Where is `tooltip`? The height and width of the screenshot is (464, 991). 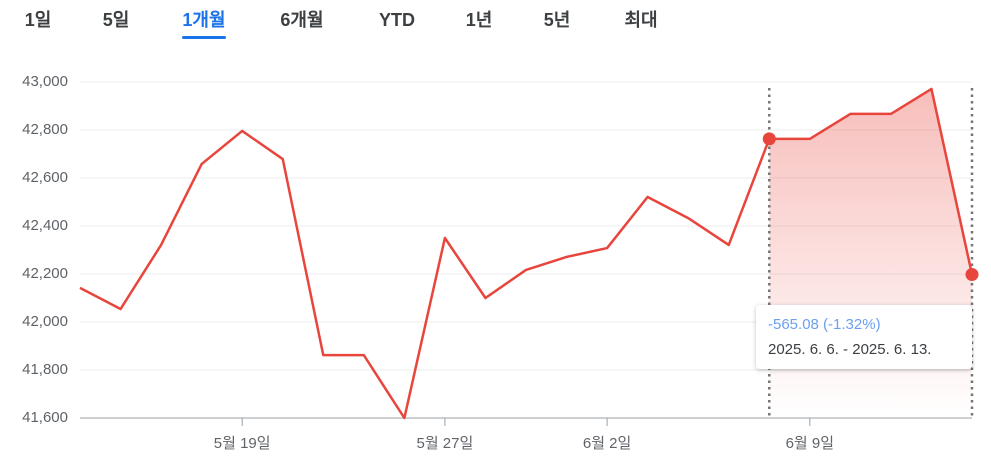 tooltip is located at coordinates (864, 337).